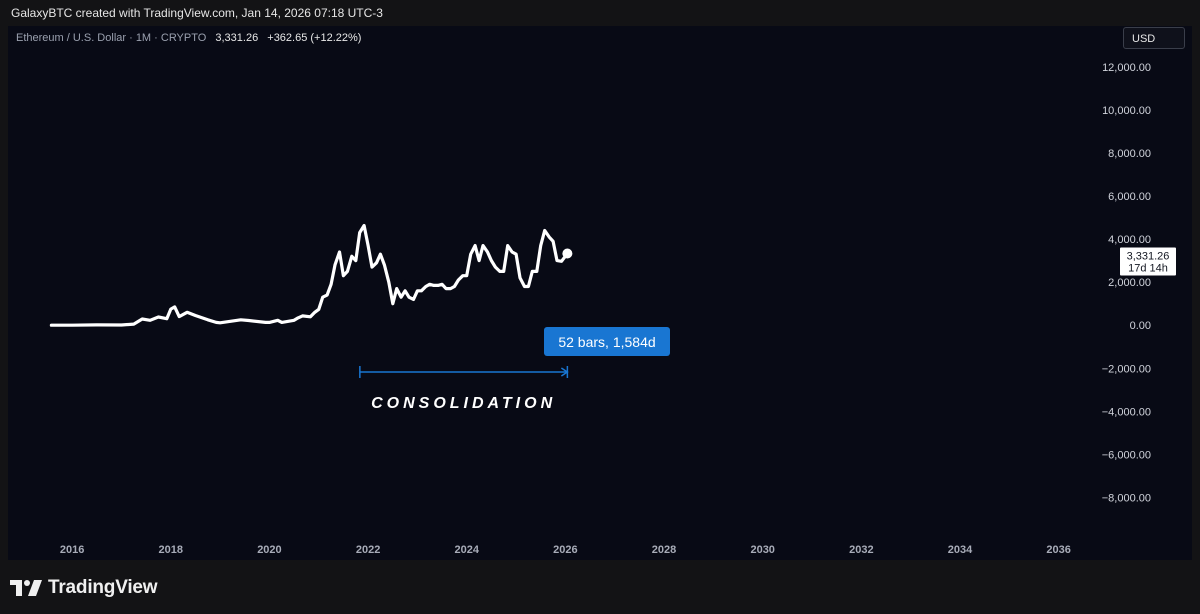  What do you see at coordinates (1126, 498) in the screenshot?
I see `y-tick-label: −8,000.00` at bounding box center [1126, 498].